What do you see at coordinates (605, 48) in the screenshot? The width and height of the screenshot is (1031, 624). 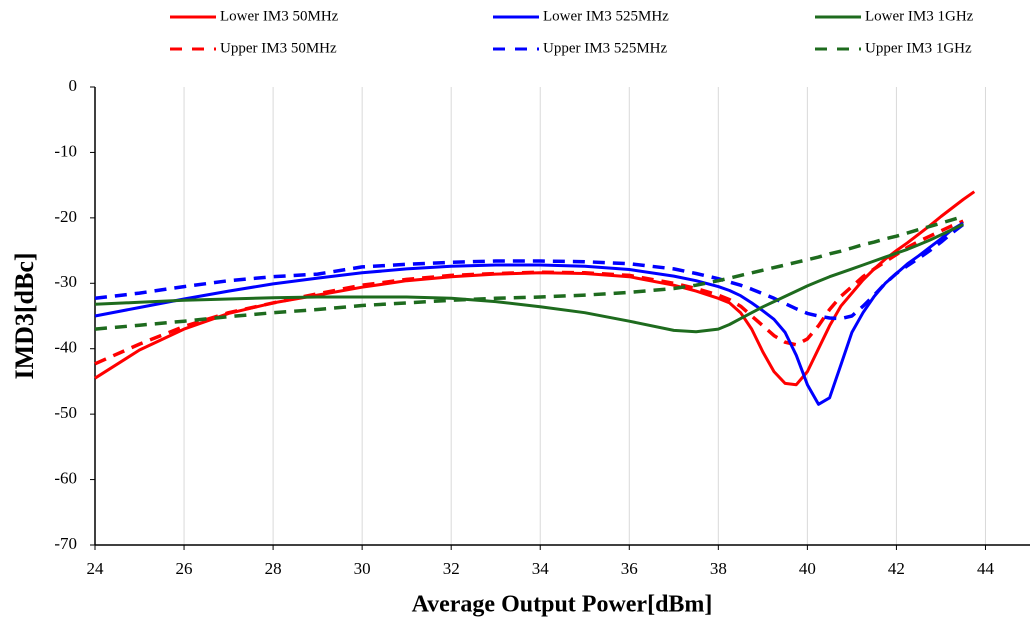 I see `legend-label: Upper IM3 525MHz` at bounding box center [605, 48].